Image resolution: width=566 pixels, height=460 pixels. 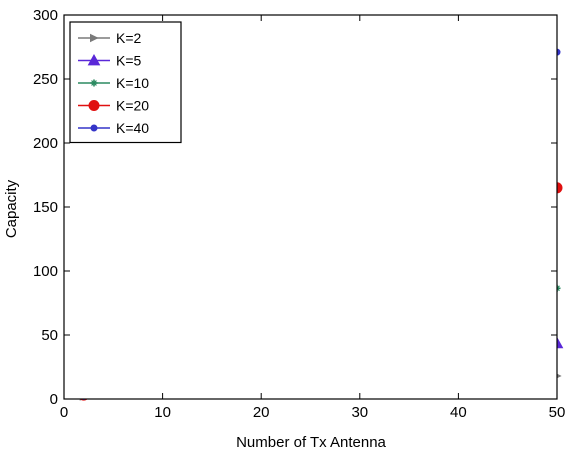 I want to click on y-tick-label: 100, so click(x=45, y=271).